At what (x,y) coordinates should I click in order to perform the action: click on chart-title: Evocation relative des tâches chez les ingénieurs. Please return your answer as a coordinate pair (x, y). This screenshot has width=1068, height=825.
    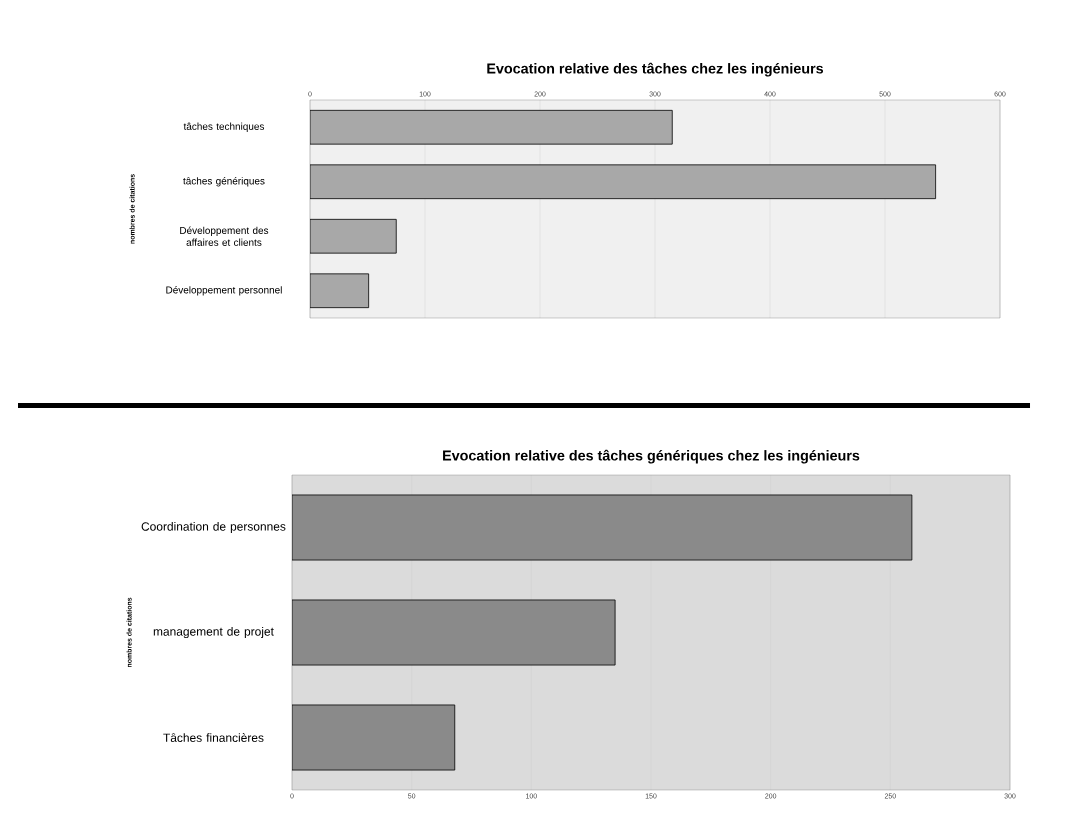
    Looking at the image, I should click on (655, 69).